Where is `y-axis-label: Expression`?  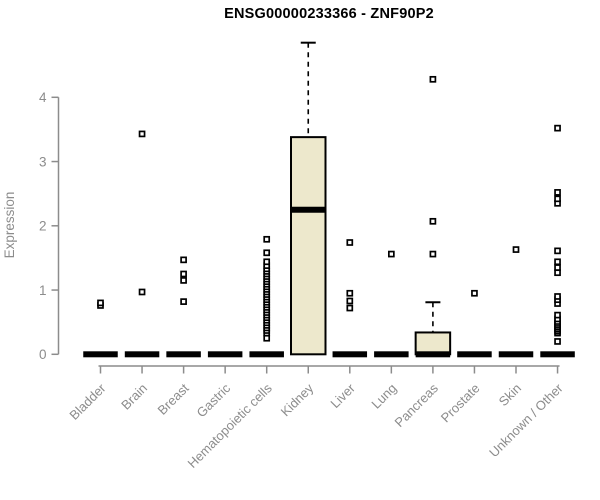
y-axis-label: Expression is located at coordinates (9, 225).